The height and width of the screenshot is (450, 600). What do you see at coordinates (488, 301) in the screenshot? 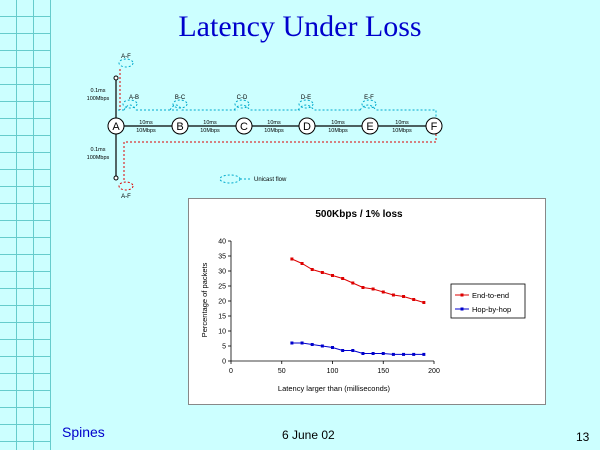
I see `chart-legend: End-to-end Hop-by-hop` at bounding box center [488, 301].